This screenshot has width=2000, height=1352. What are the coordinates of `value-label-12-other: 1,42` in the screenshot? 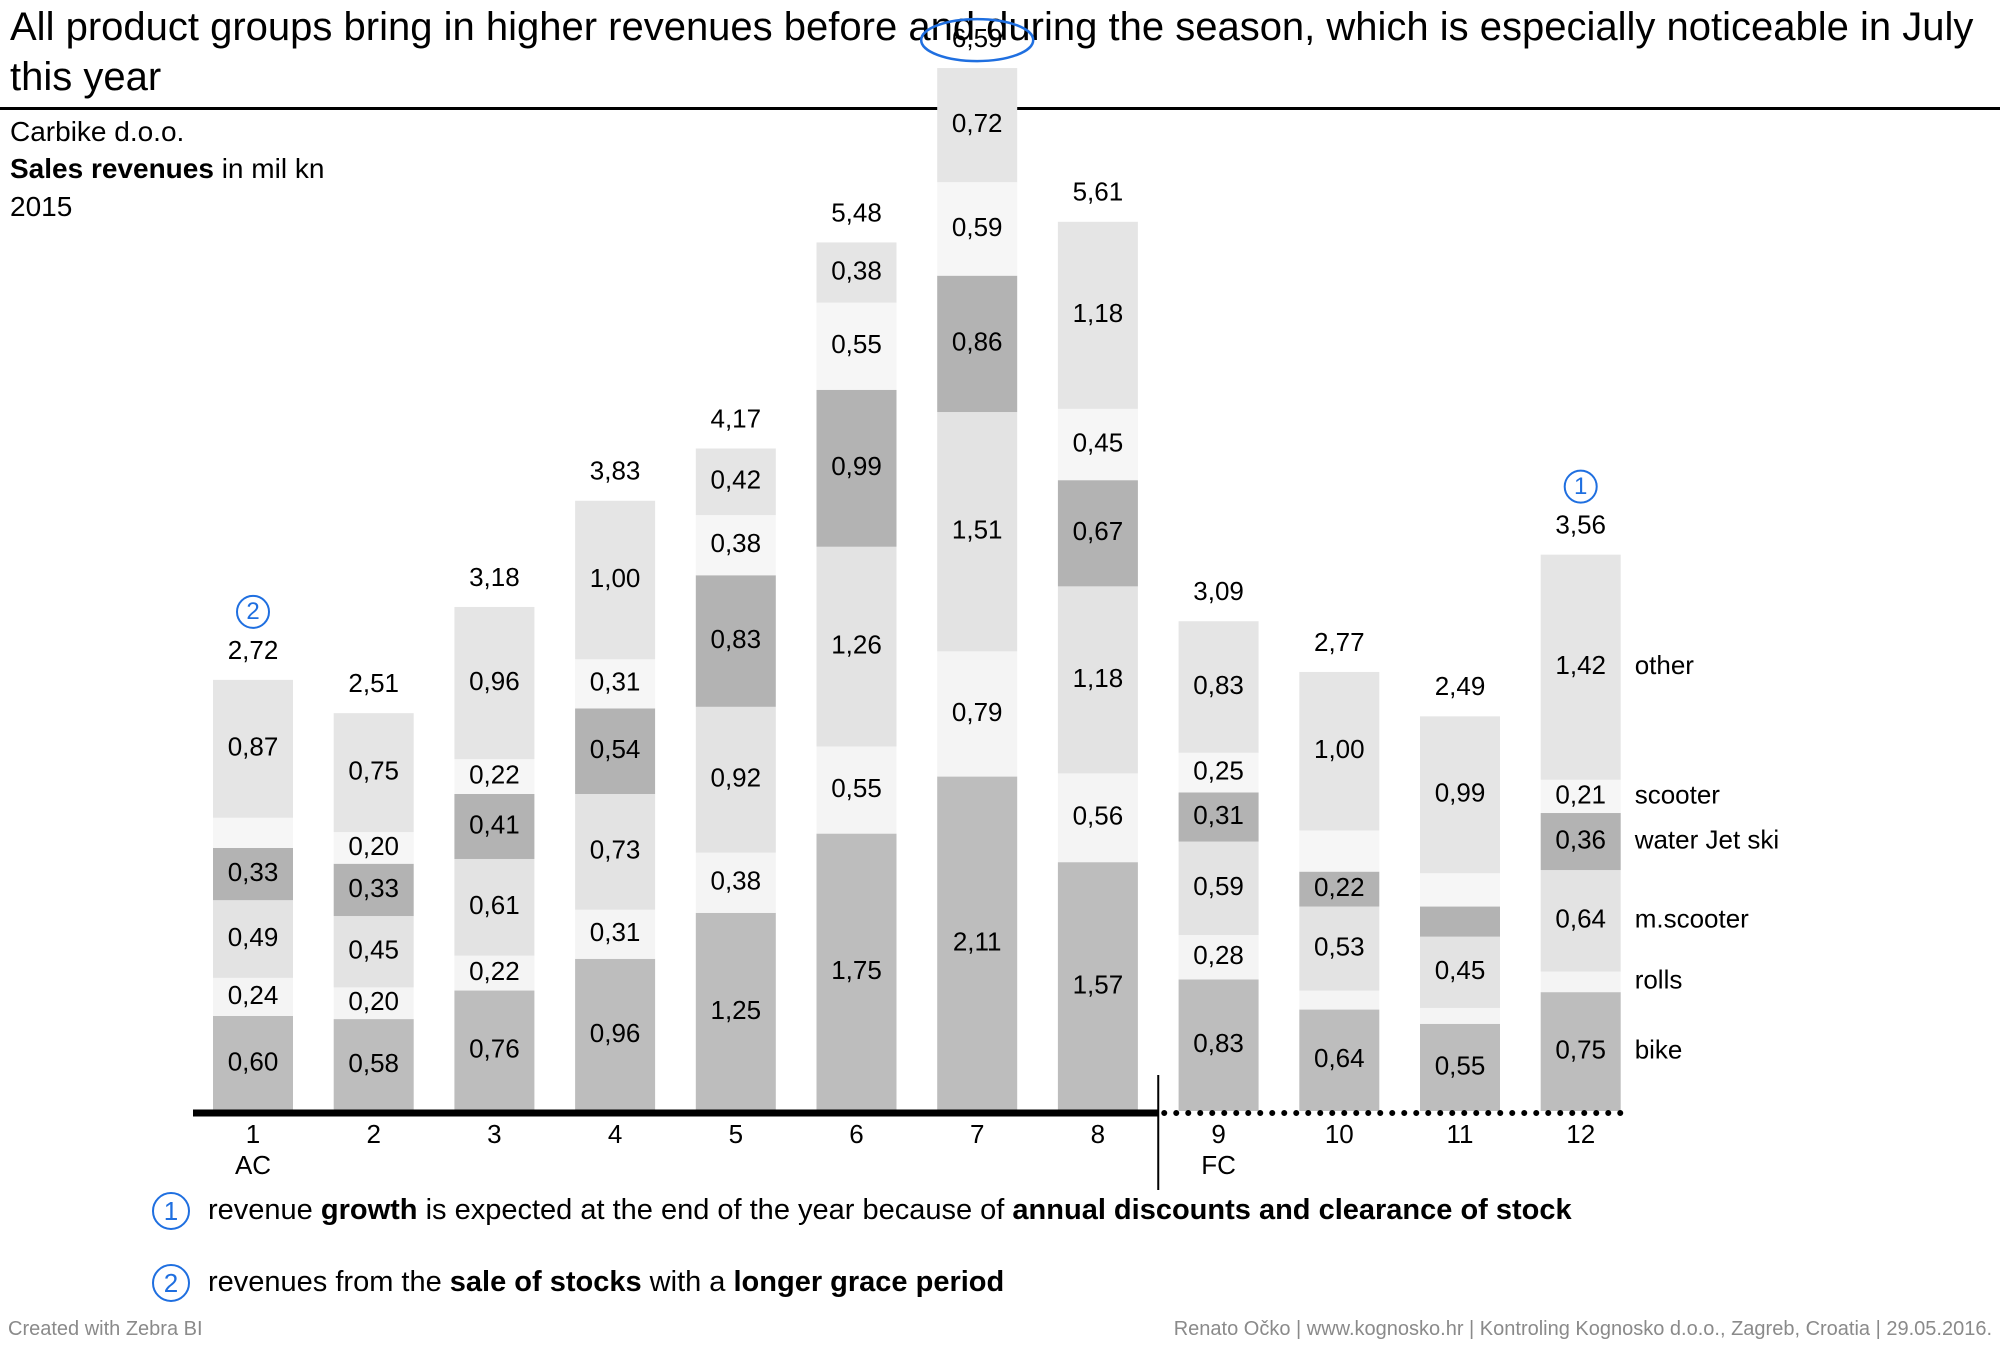 It's located at (1580, 665).